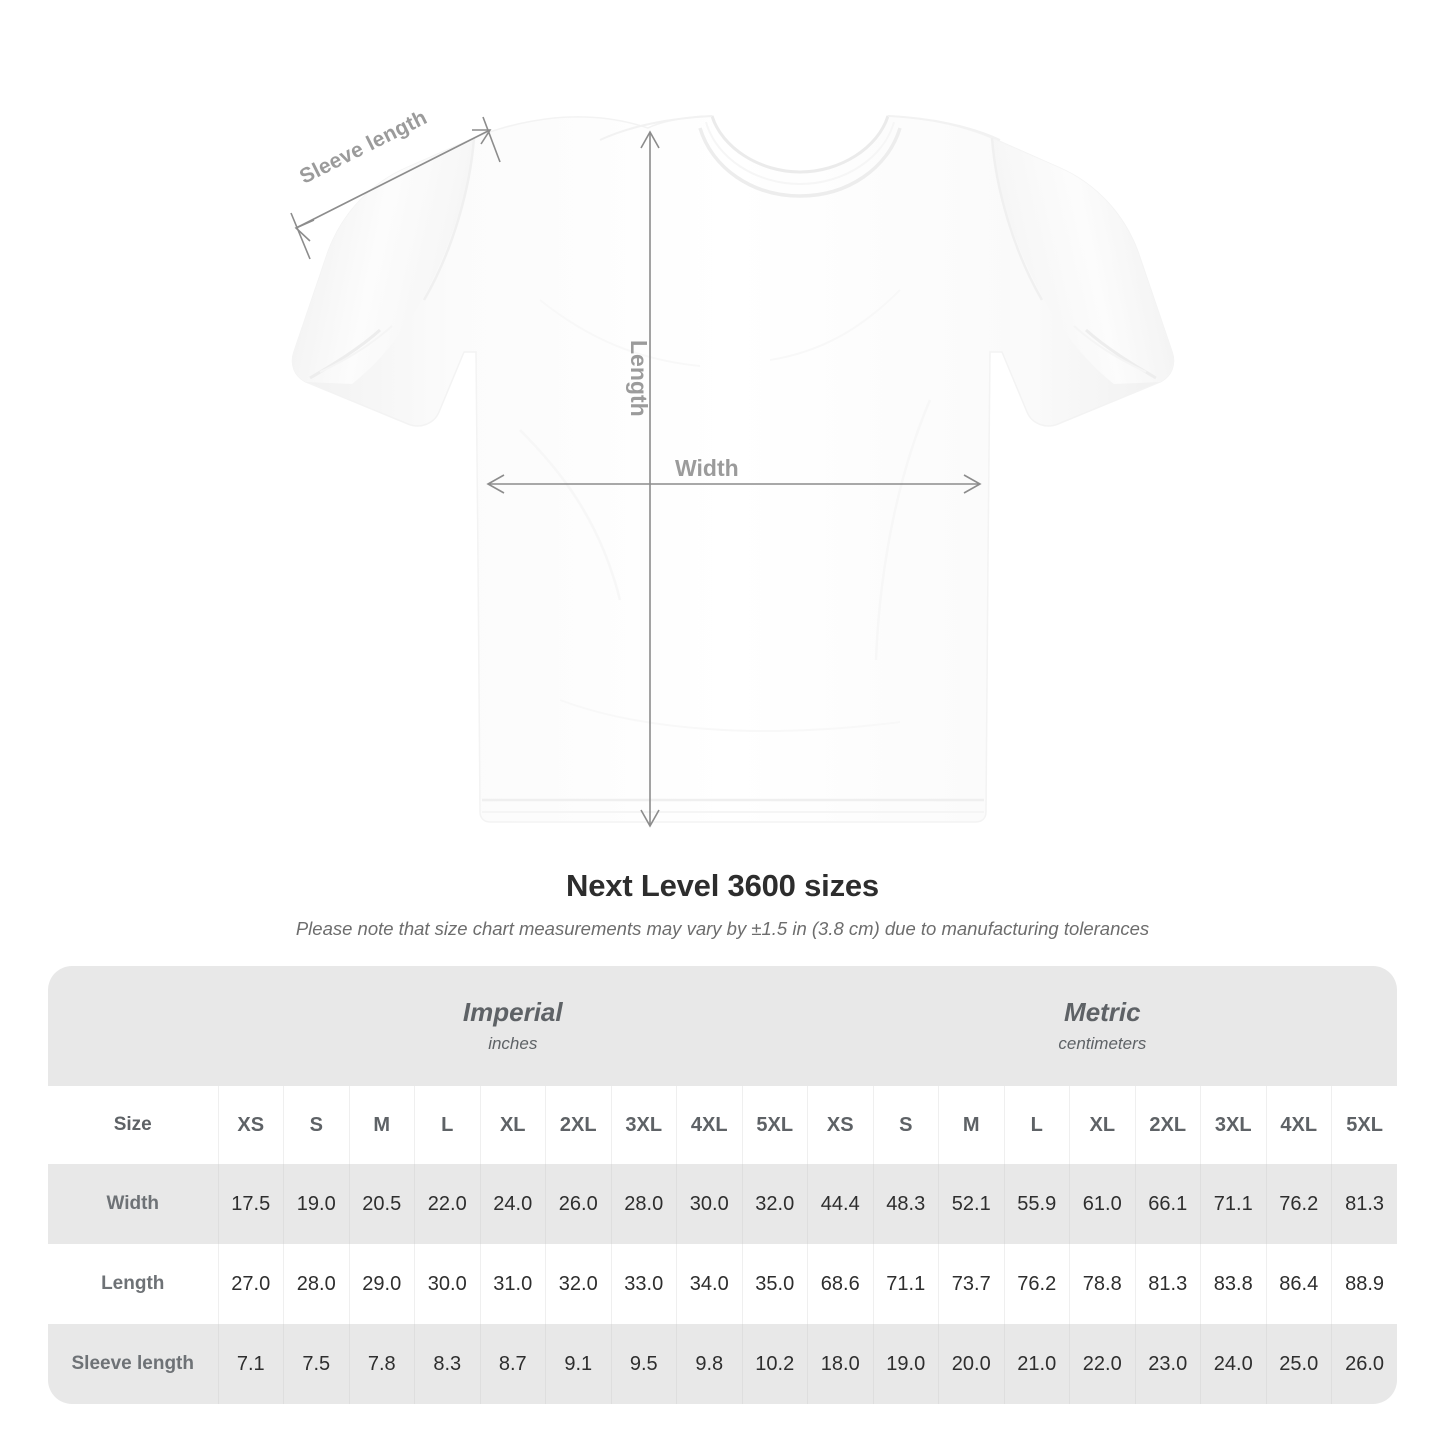  What do you see at coordinates (840, 1284) in the screenshot?
I see `cell-length-metric-xs: 68.6` at bounding box center [840, 1284].